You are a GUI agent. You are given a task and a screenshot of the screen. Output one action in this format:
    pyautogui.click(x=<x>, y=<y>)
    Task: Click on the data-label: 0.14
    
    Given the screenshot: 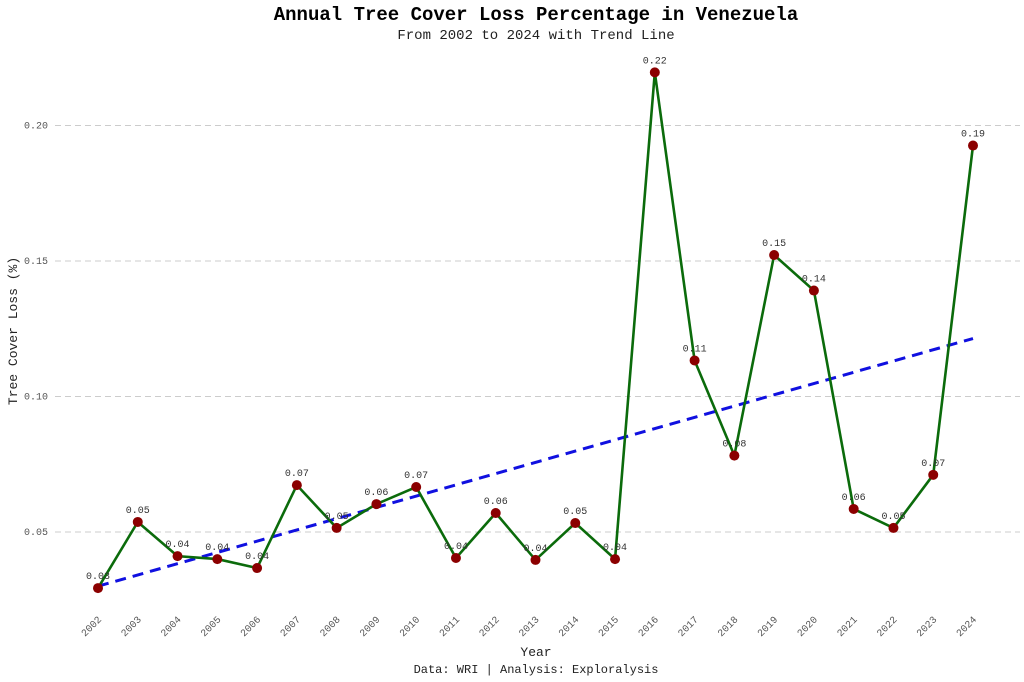 What is the action you would take?
    pyautogui.click(x=814, y=280)
    